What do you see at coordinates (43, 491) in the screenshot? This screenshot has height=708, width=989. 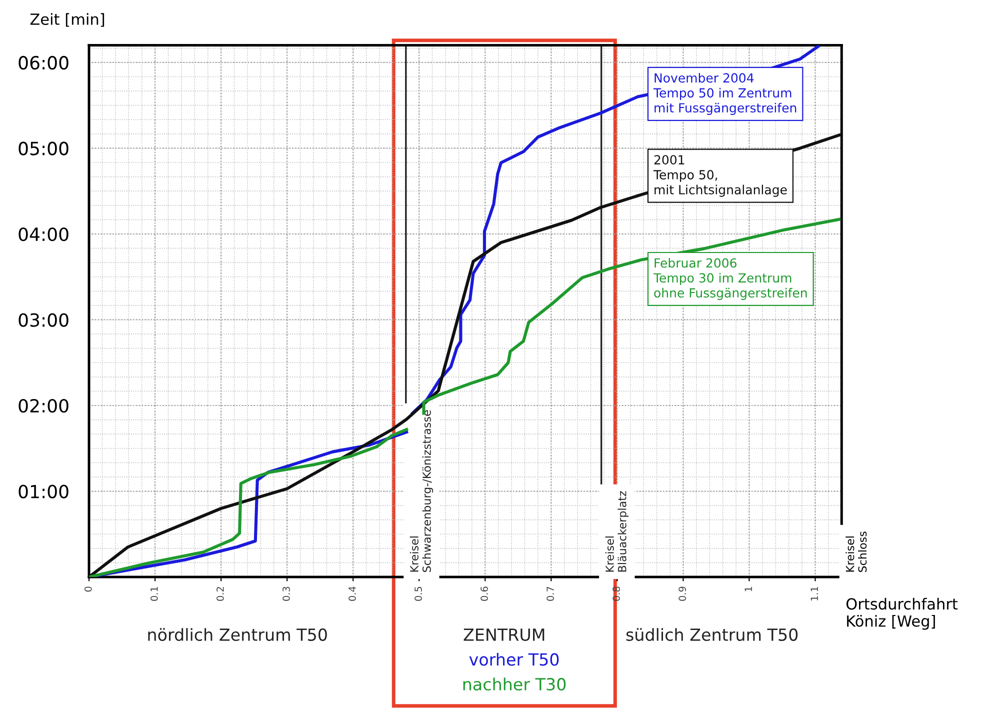 I see `y-tick-label: 01:00` at bounding box center [43, 491].